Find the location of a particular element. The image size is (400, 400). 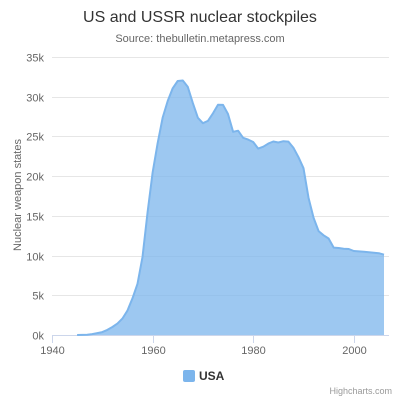

y-axis: 0k 5k 10k 15k 20k 25k 30k 35k is located at coordinates (35, 198).